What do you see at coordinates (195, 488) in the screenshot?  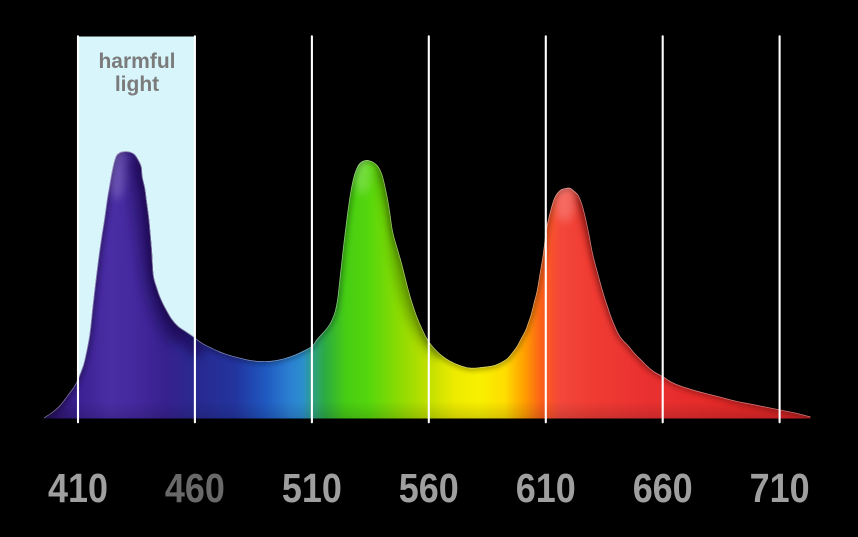 I see `svg-text: 460` at bounding box center [195, 488].